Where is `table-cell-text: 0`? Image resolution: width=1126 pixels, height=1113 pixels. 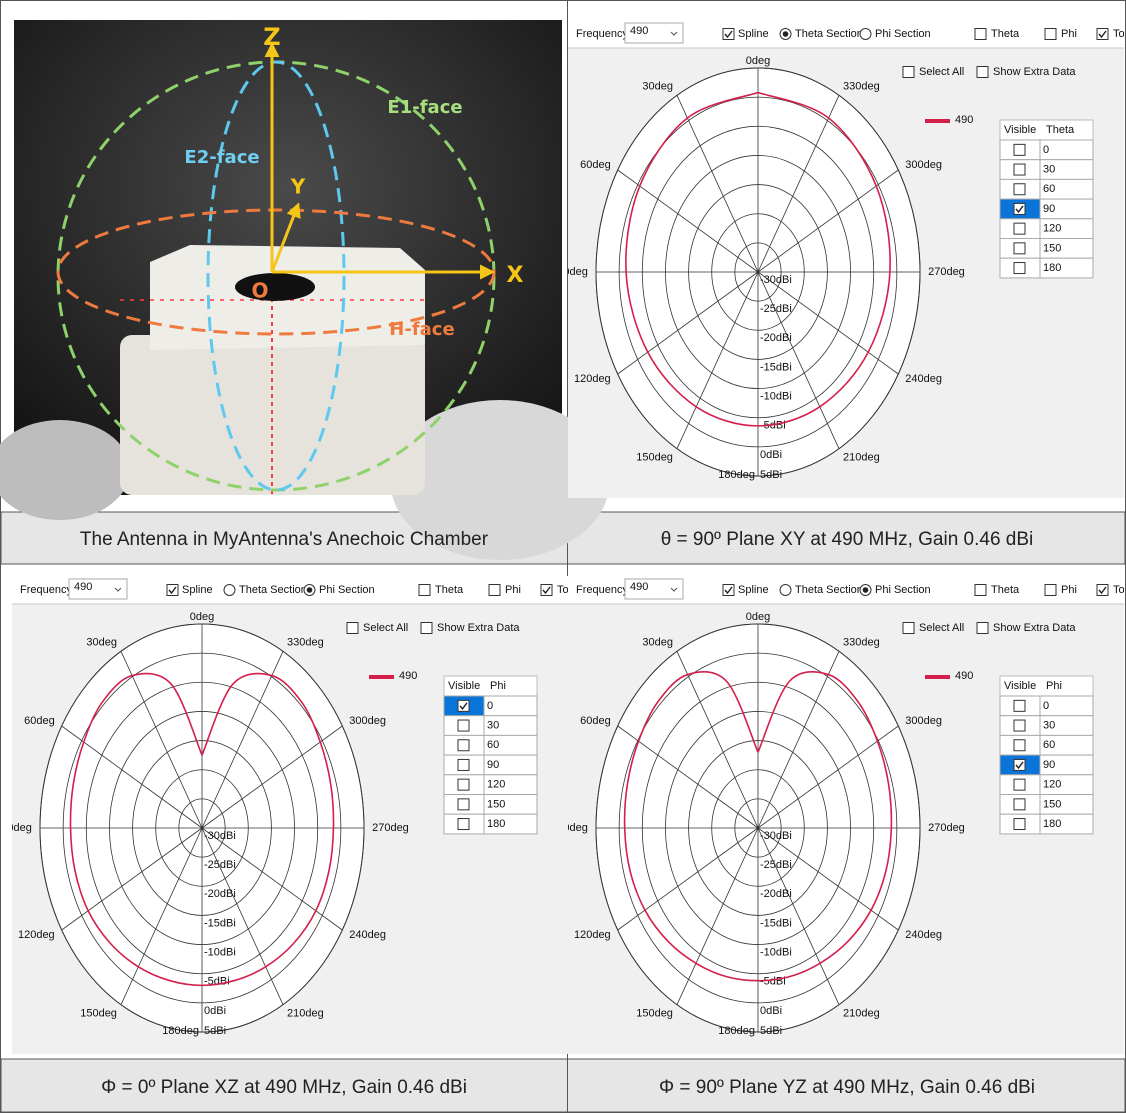
table-cell-text: 0 is located at coordinates (1046, 150).